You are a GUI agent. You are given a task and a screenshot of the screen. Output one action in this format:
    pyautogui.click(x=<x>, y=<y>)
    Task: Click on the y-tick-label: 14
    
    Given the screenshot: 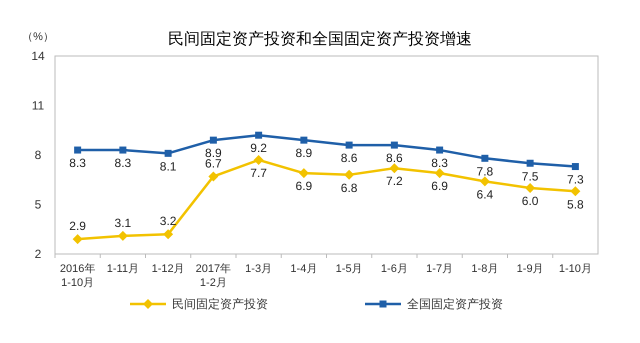 What is the action you would take?
    pyautogui.click(x=38, y=56)
    